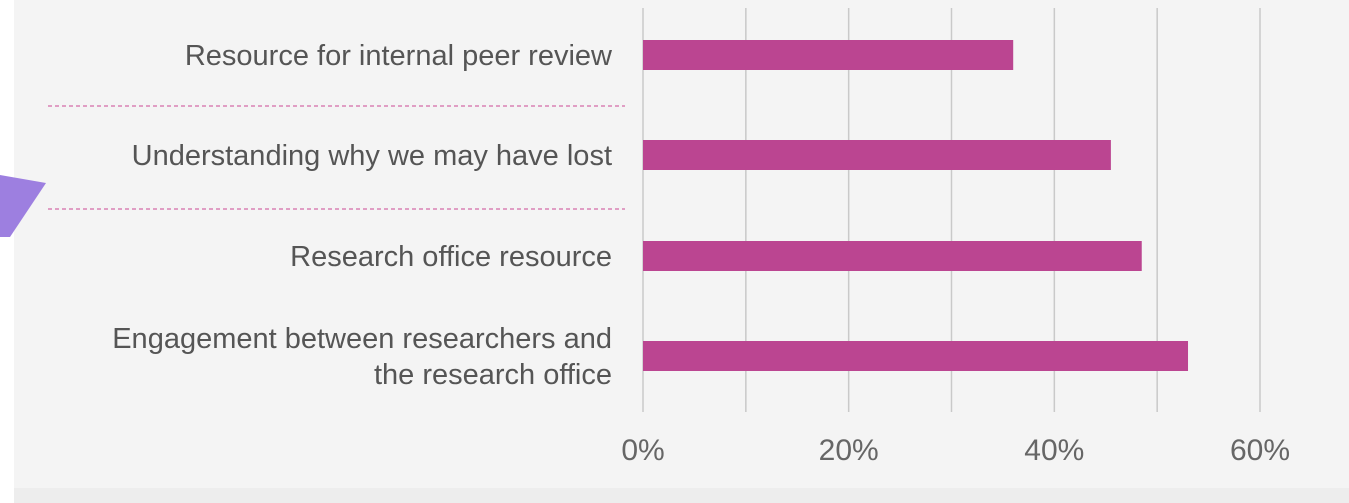 This screenshot has height=503, width=1349. What do you see at coordinates (681, 495) in the screenshot?
I see `footer-strip` at bounding box center [681, 495].